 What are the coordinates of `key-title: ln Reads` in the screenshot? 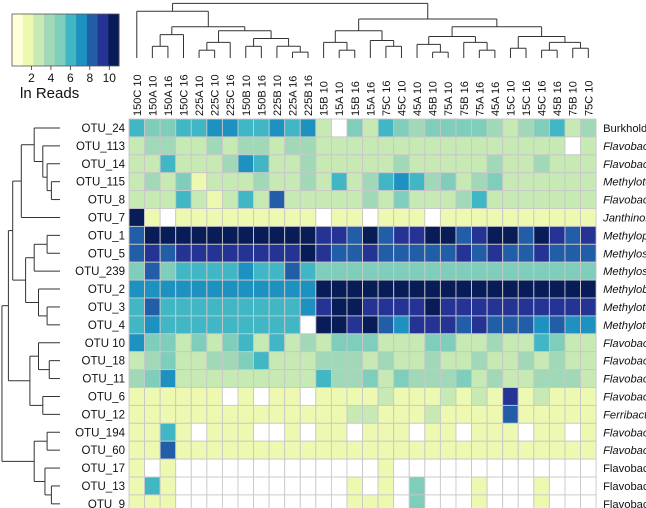 It's located at (49, 93).